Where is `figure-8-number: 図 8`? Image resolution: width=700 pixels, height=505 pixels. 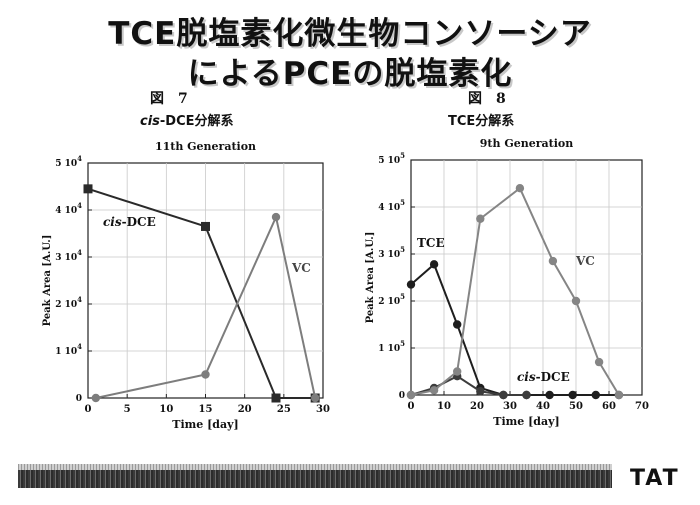 figure-8-number: 図 8 is located at coordinates (487, 99).